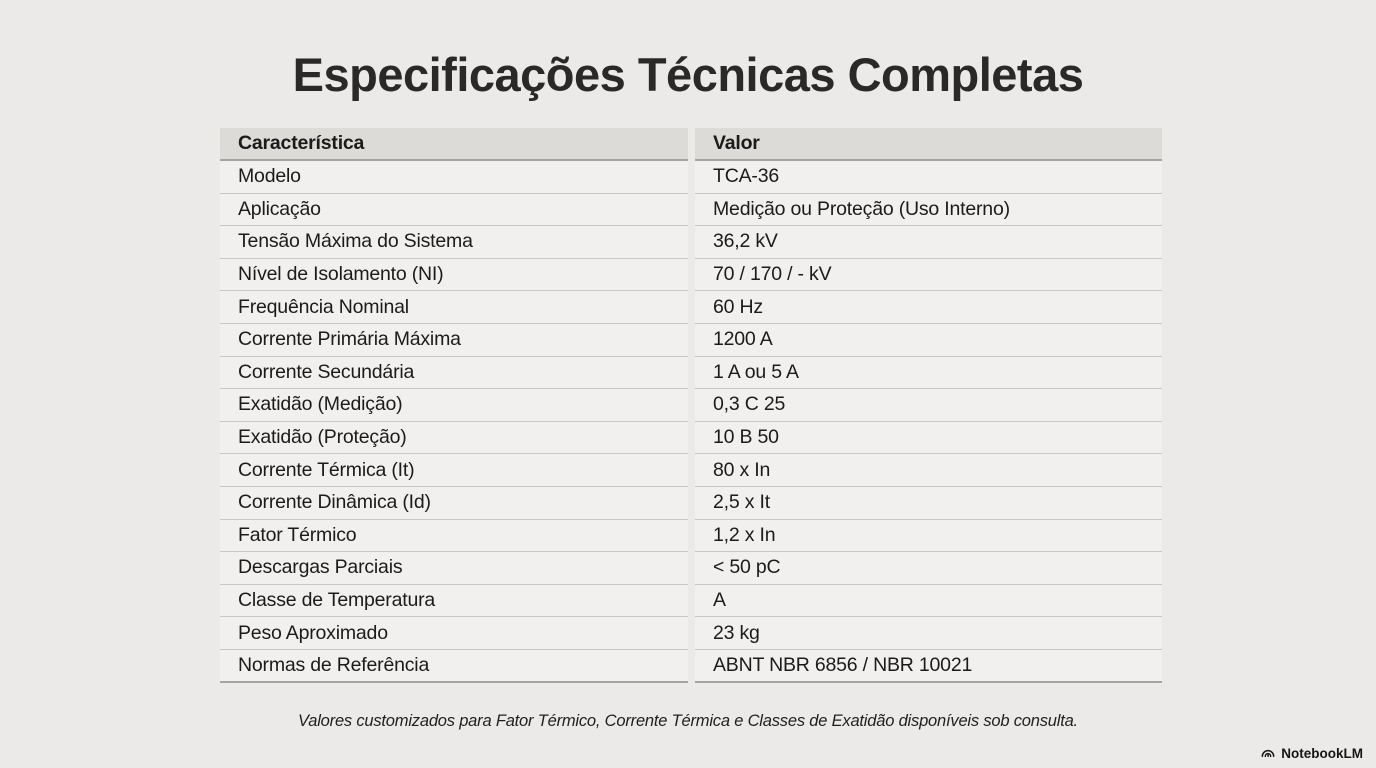 The image size is (1376, 768). I want to click on row-value: A, so click(928, 601).